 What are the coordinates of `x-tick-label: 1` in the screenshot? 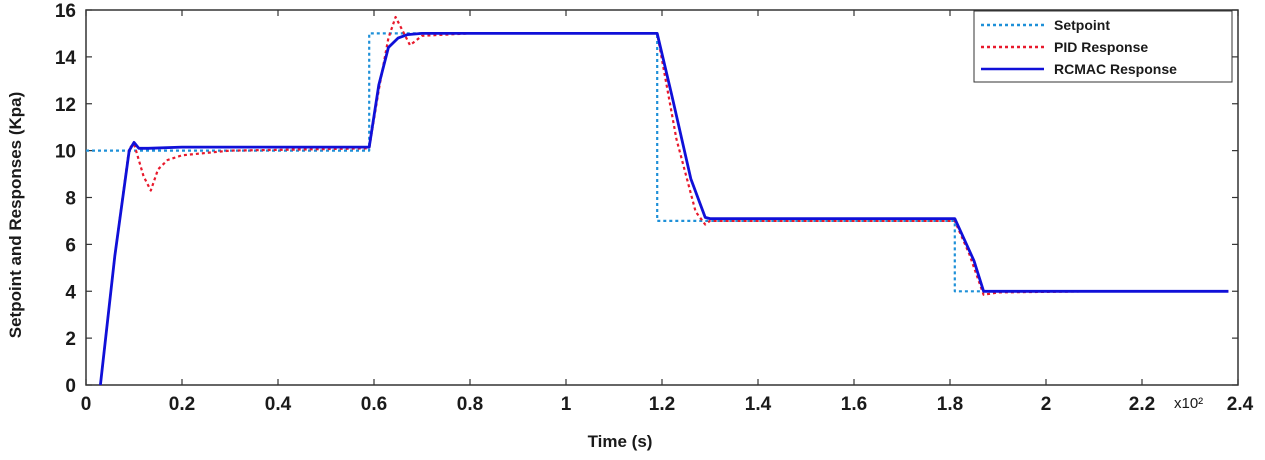 It's located at (566, 404).